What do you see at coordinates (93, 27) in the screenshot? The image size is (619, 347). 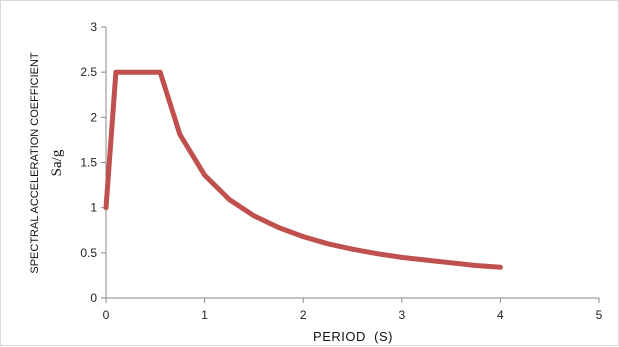 I see `y-tick-label: 3` at bounding box center [93, 27].